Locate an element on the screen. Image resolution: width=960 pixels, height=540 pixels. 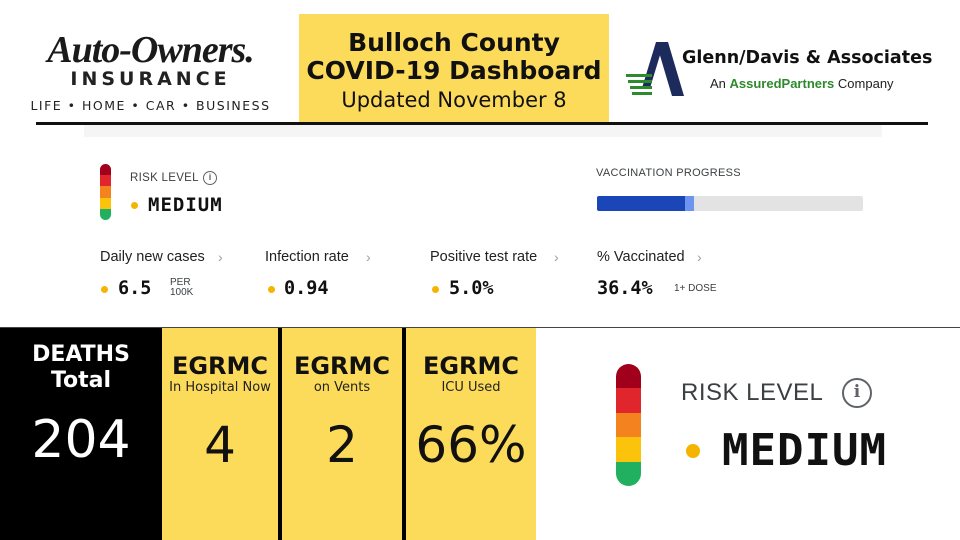
title-dashboard: COVID-19 Dashboard is located at coordinates (454, 70).